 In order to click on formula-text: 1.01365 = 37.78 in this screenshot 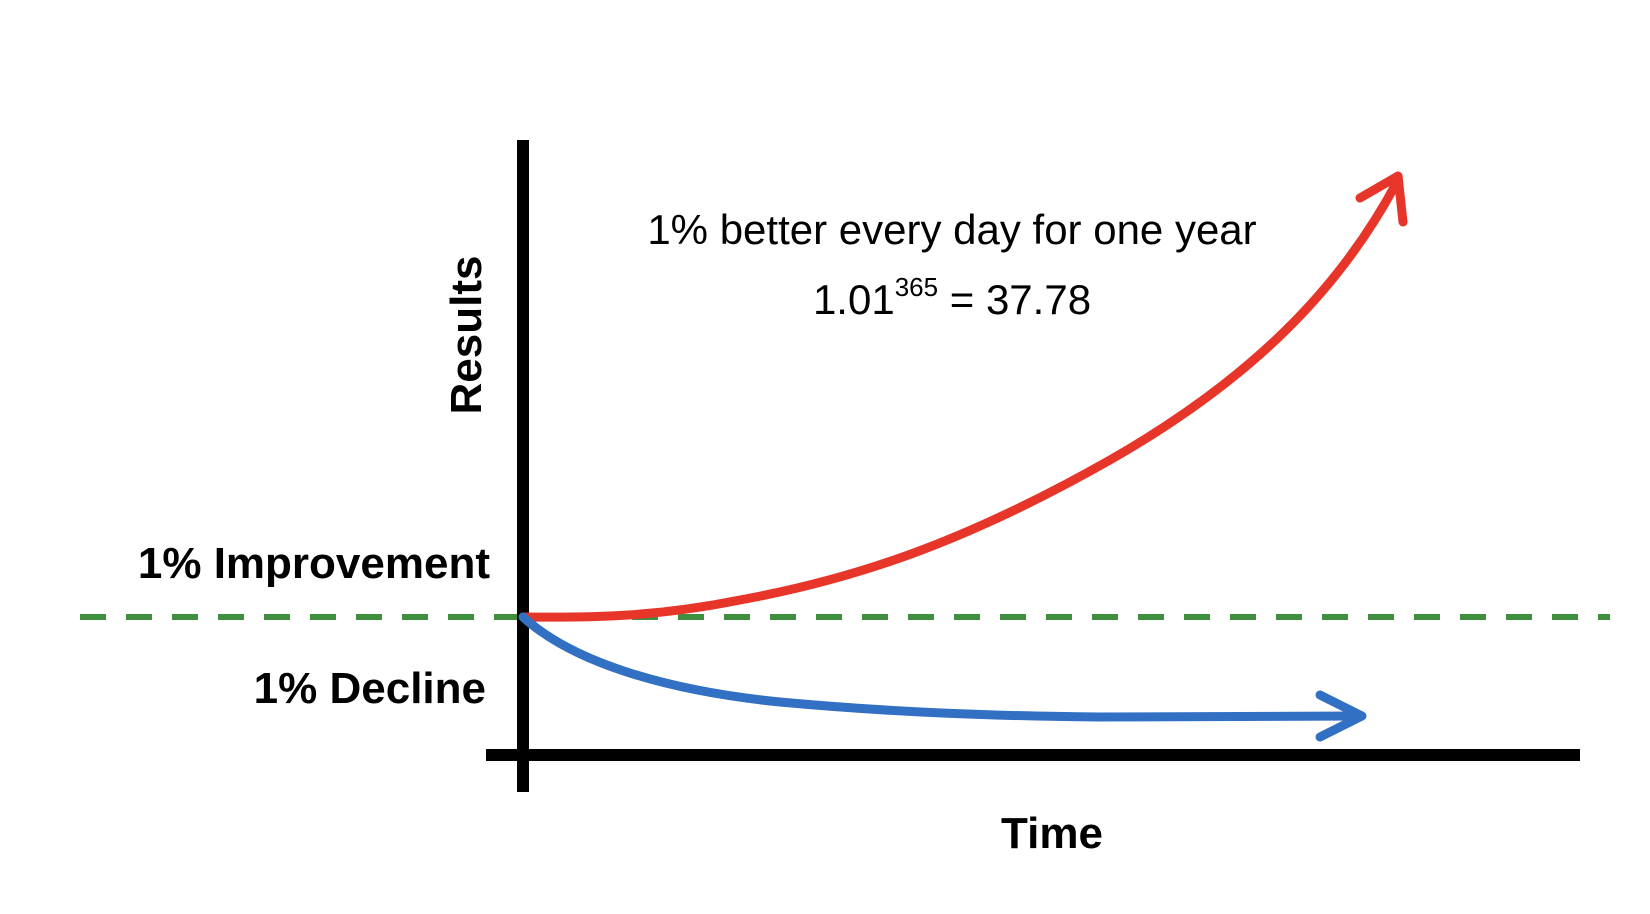, I will do `click(952, 297)`.